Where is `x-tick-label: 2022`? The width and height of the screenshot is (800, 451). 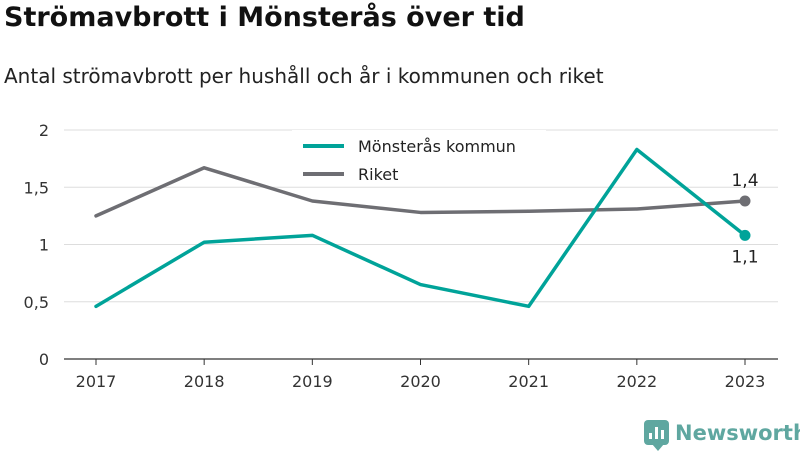 x-tick-label: 2022 is located at coordinates (636, 381).